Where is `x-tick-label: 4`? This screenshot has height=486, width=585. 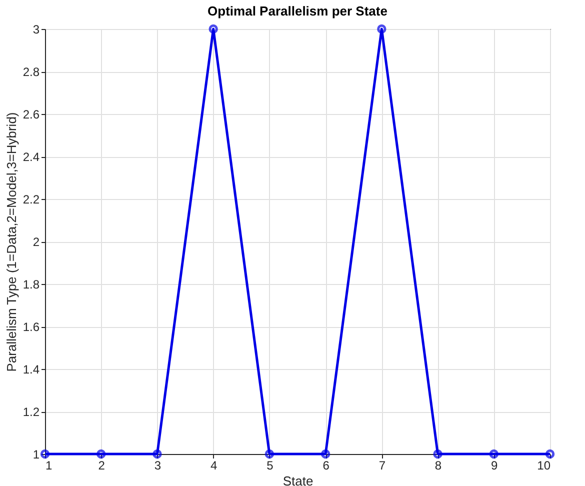
x-tick-label: 4 is located at coordinates (214, 465).